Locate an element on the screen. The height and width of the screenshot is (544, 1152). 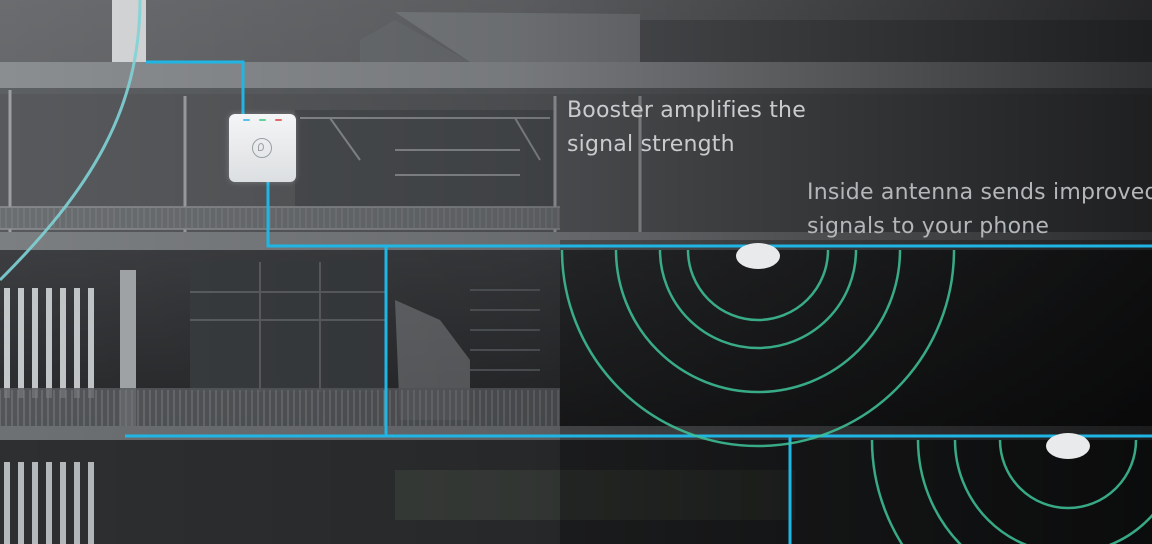
booster-device-icon is located at coordinates (262, 148).